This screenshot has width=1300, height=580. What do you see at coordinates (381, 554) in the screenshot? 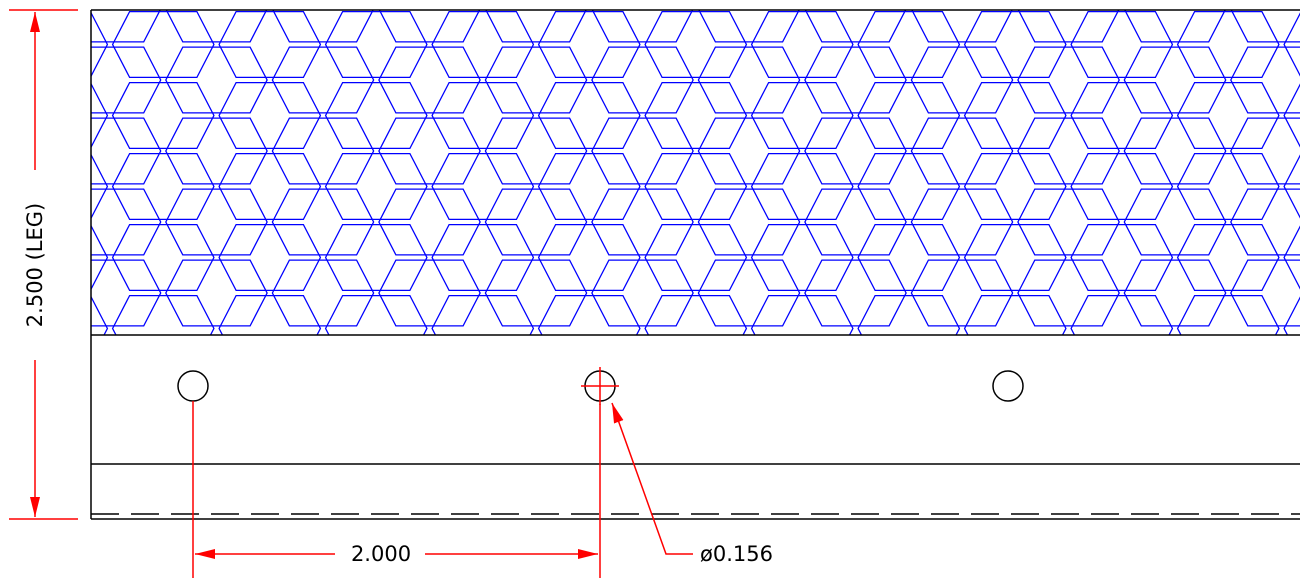
I see `hole-spacing-dimension-label: 2.000` at bounding box center [381, 554].